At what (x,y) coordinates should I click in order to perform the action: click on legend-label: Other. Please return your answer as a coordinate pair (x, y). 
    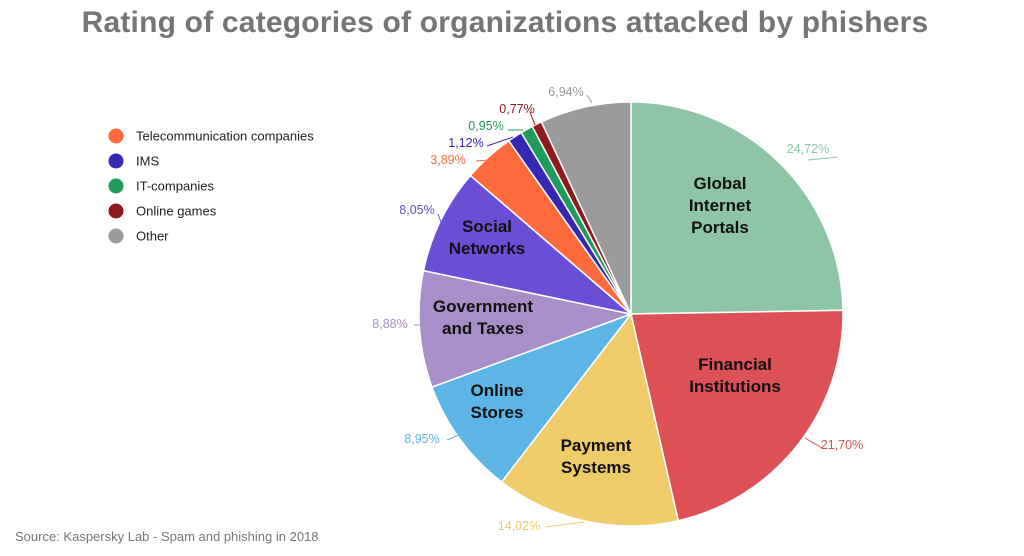
    Looking at the image, I should click on (152, 236).